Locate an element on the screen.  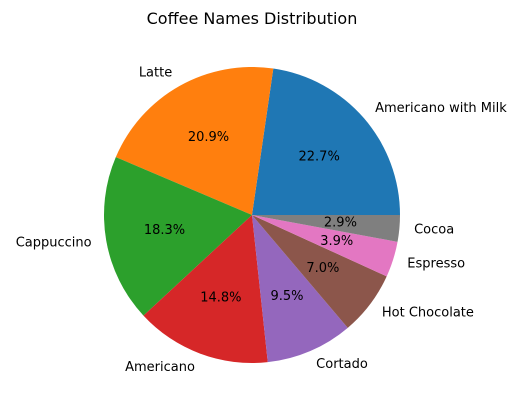
pie-slice-latte is located at coordinates (194, 141).